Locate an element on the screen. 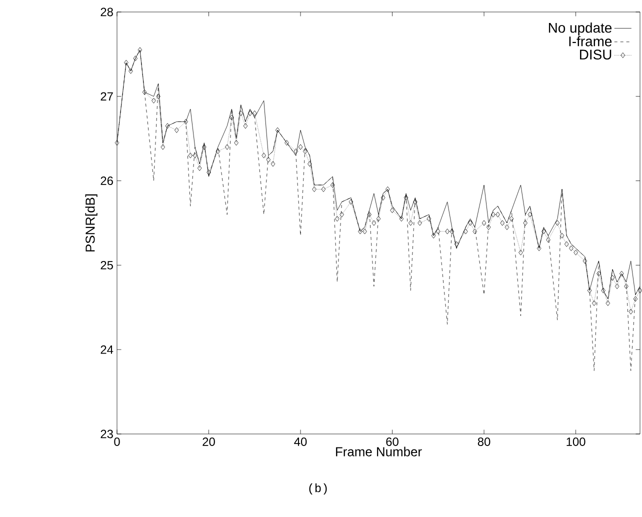 This screenshot has width=642, height=517. legend-label: I-frame is located at coordinates (590, 41).